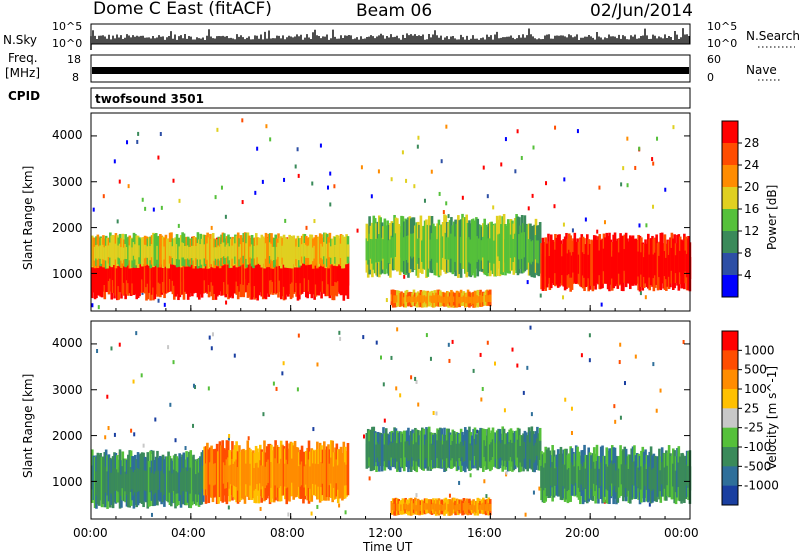 The width and height of the screenshot is (800, 554). Describe the element at coordinates (188, 533) in the screenshot. I see `xtick-0400: 04:00` at that location.